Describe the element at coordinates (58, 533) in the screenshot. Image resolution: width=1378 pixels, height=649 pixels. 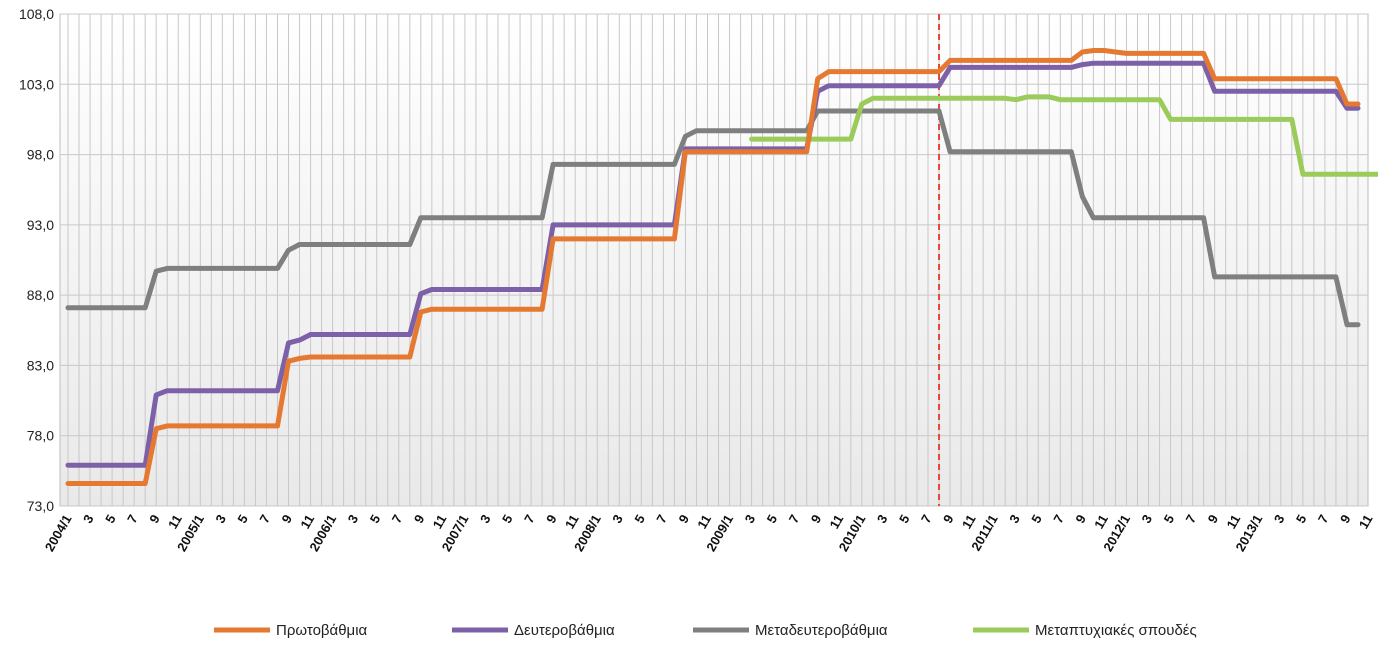
I see `x-tick-label: 2004/1` at that location.